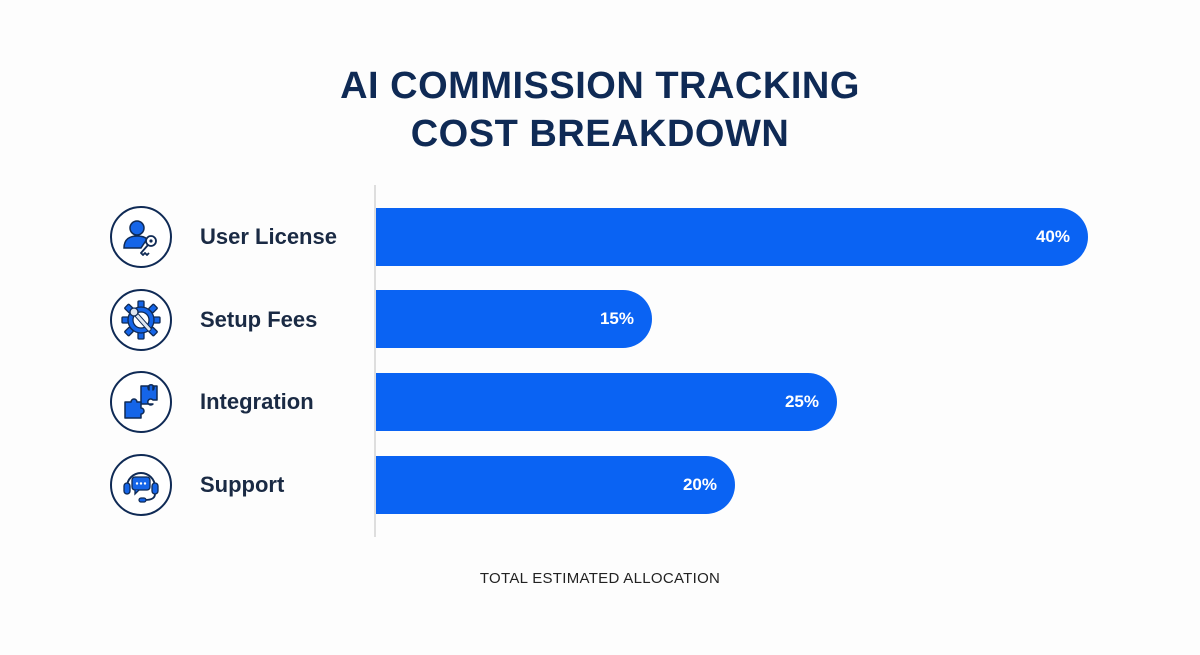 This screenshot has width=1200, height=655. What do you see at coordinates (606, 402) in the screenshot?
I see `bar-integration: 25%` at bounding box center [606, 402].